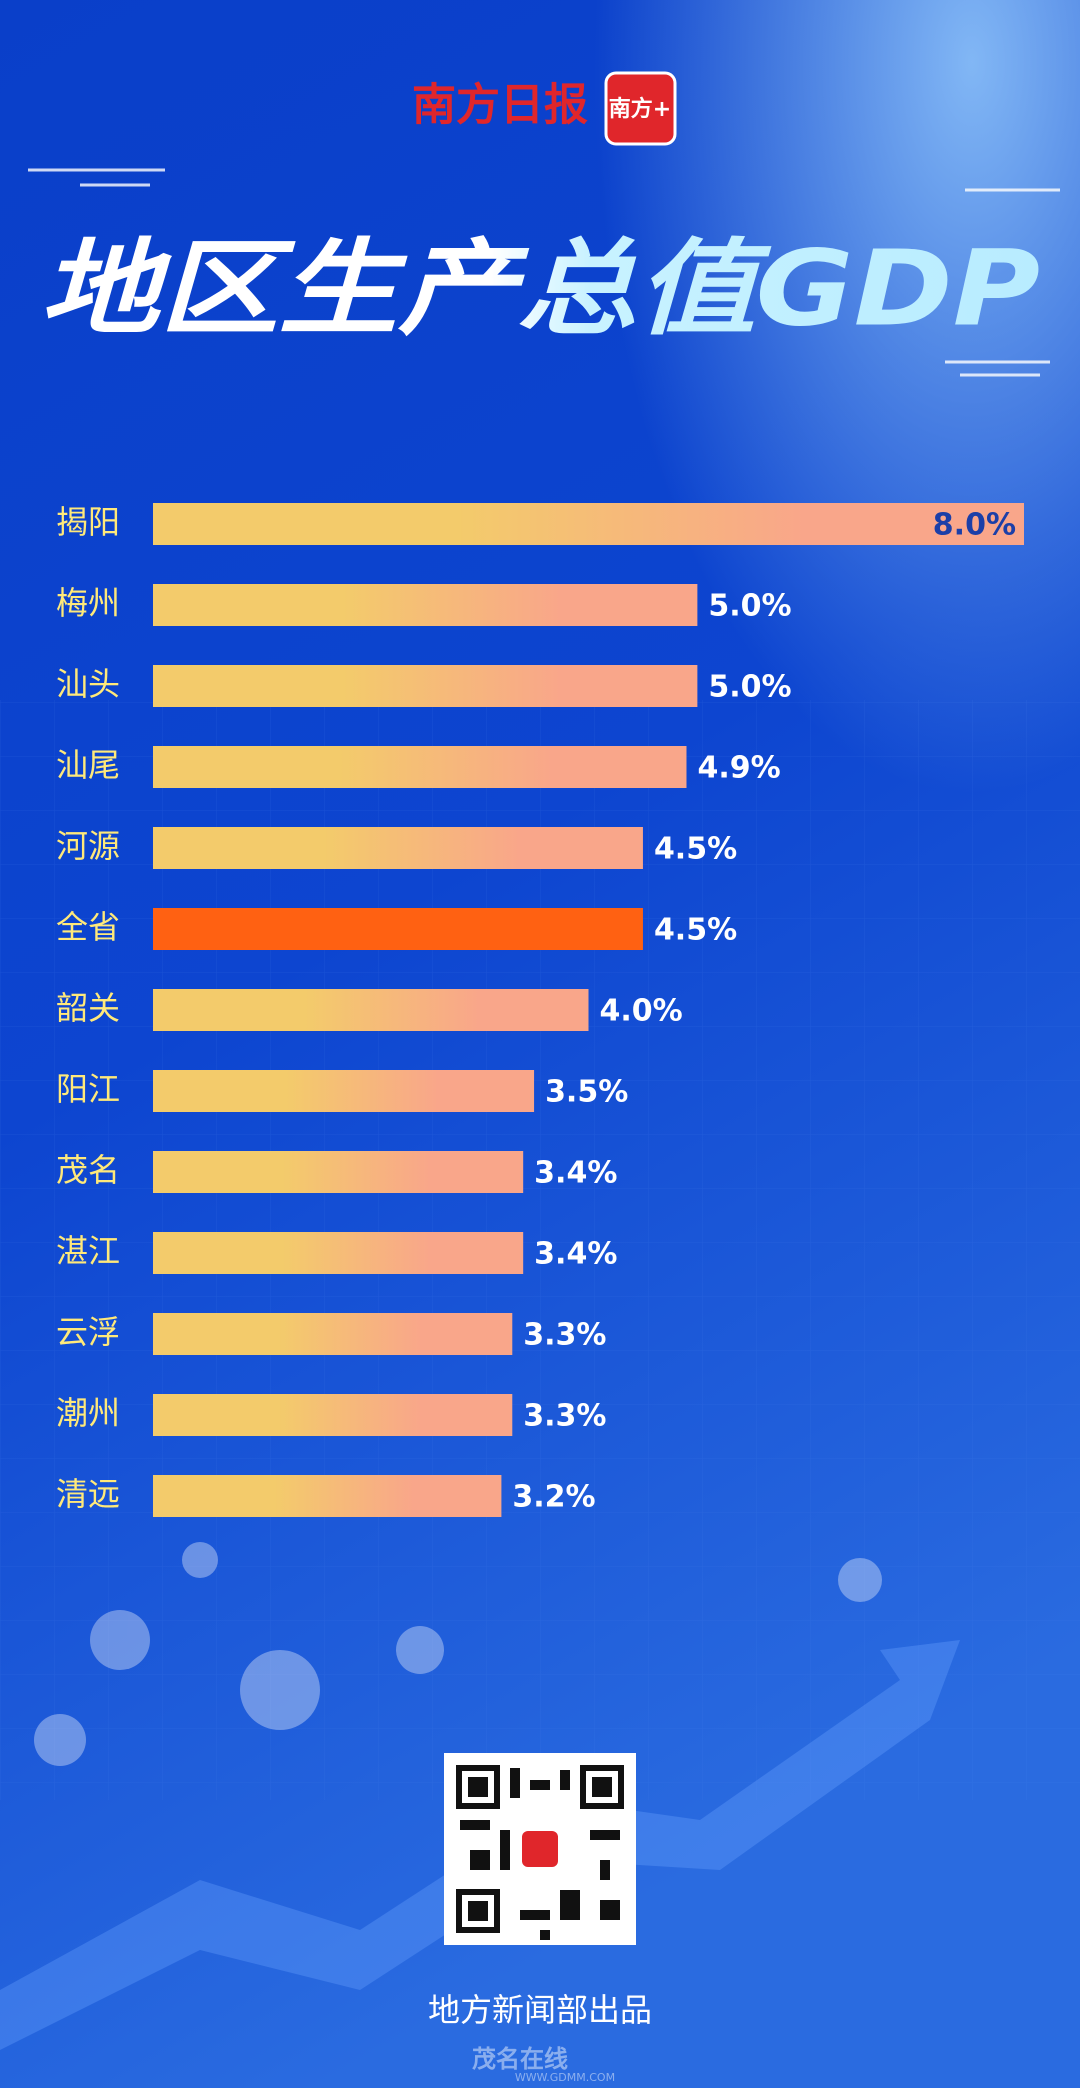  Describe the element at coordinates (974, 525) in the screenshot. I see `value-label: 8.0%` at that location.